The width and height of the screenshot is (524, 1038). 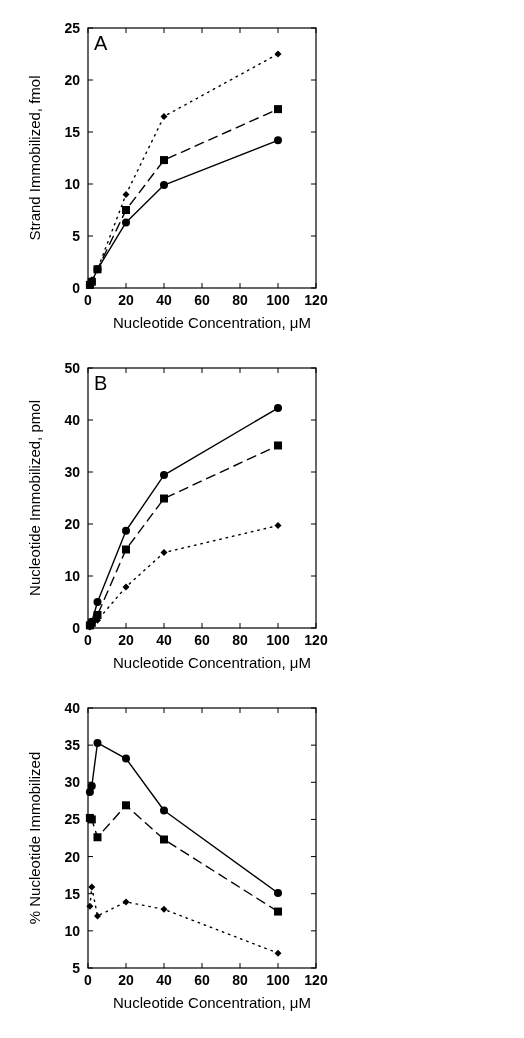 I want to click on annotation: A, so click(x=101, y=43).